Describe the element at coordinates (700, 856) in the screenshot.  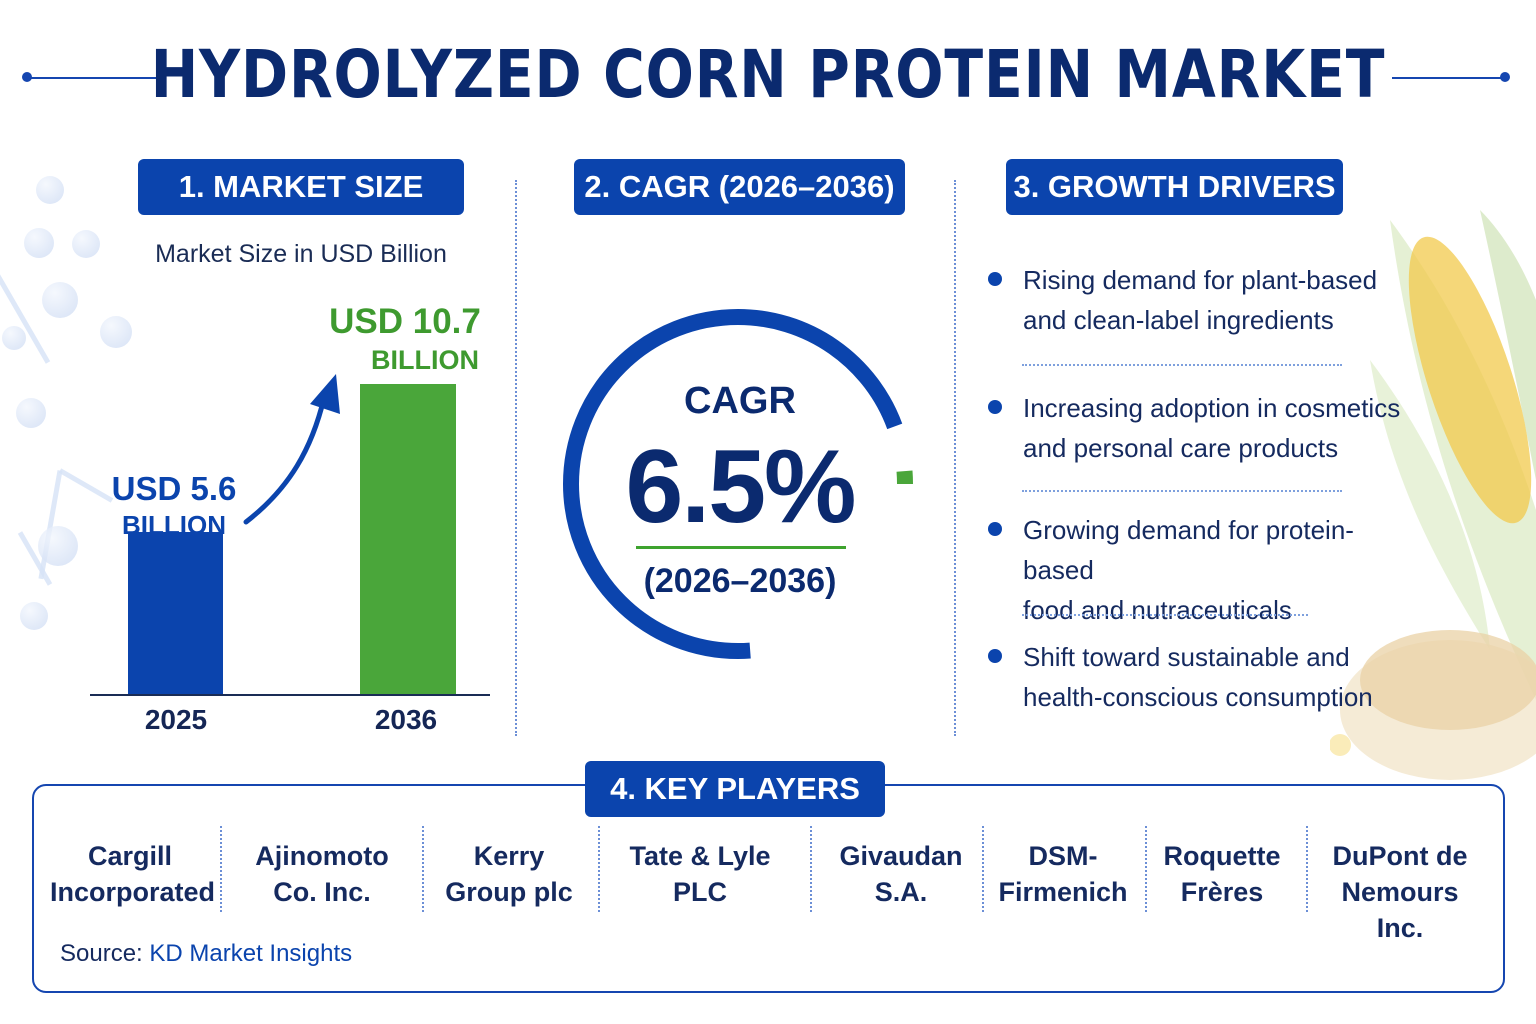
I see `key-player-line: Tate & Lyle` at that location.